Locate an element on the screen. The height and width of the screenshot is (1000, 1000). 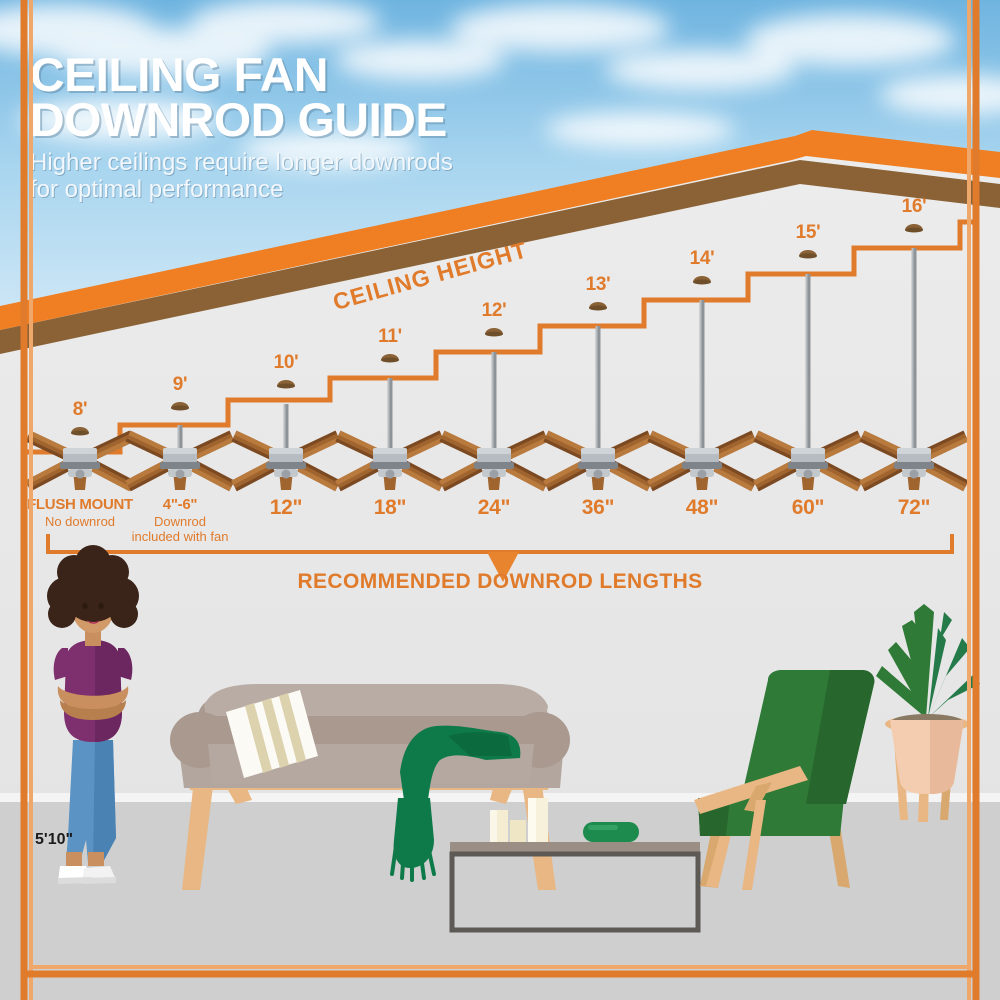
coffee-table is located at coordinates (575, 887).